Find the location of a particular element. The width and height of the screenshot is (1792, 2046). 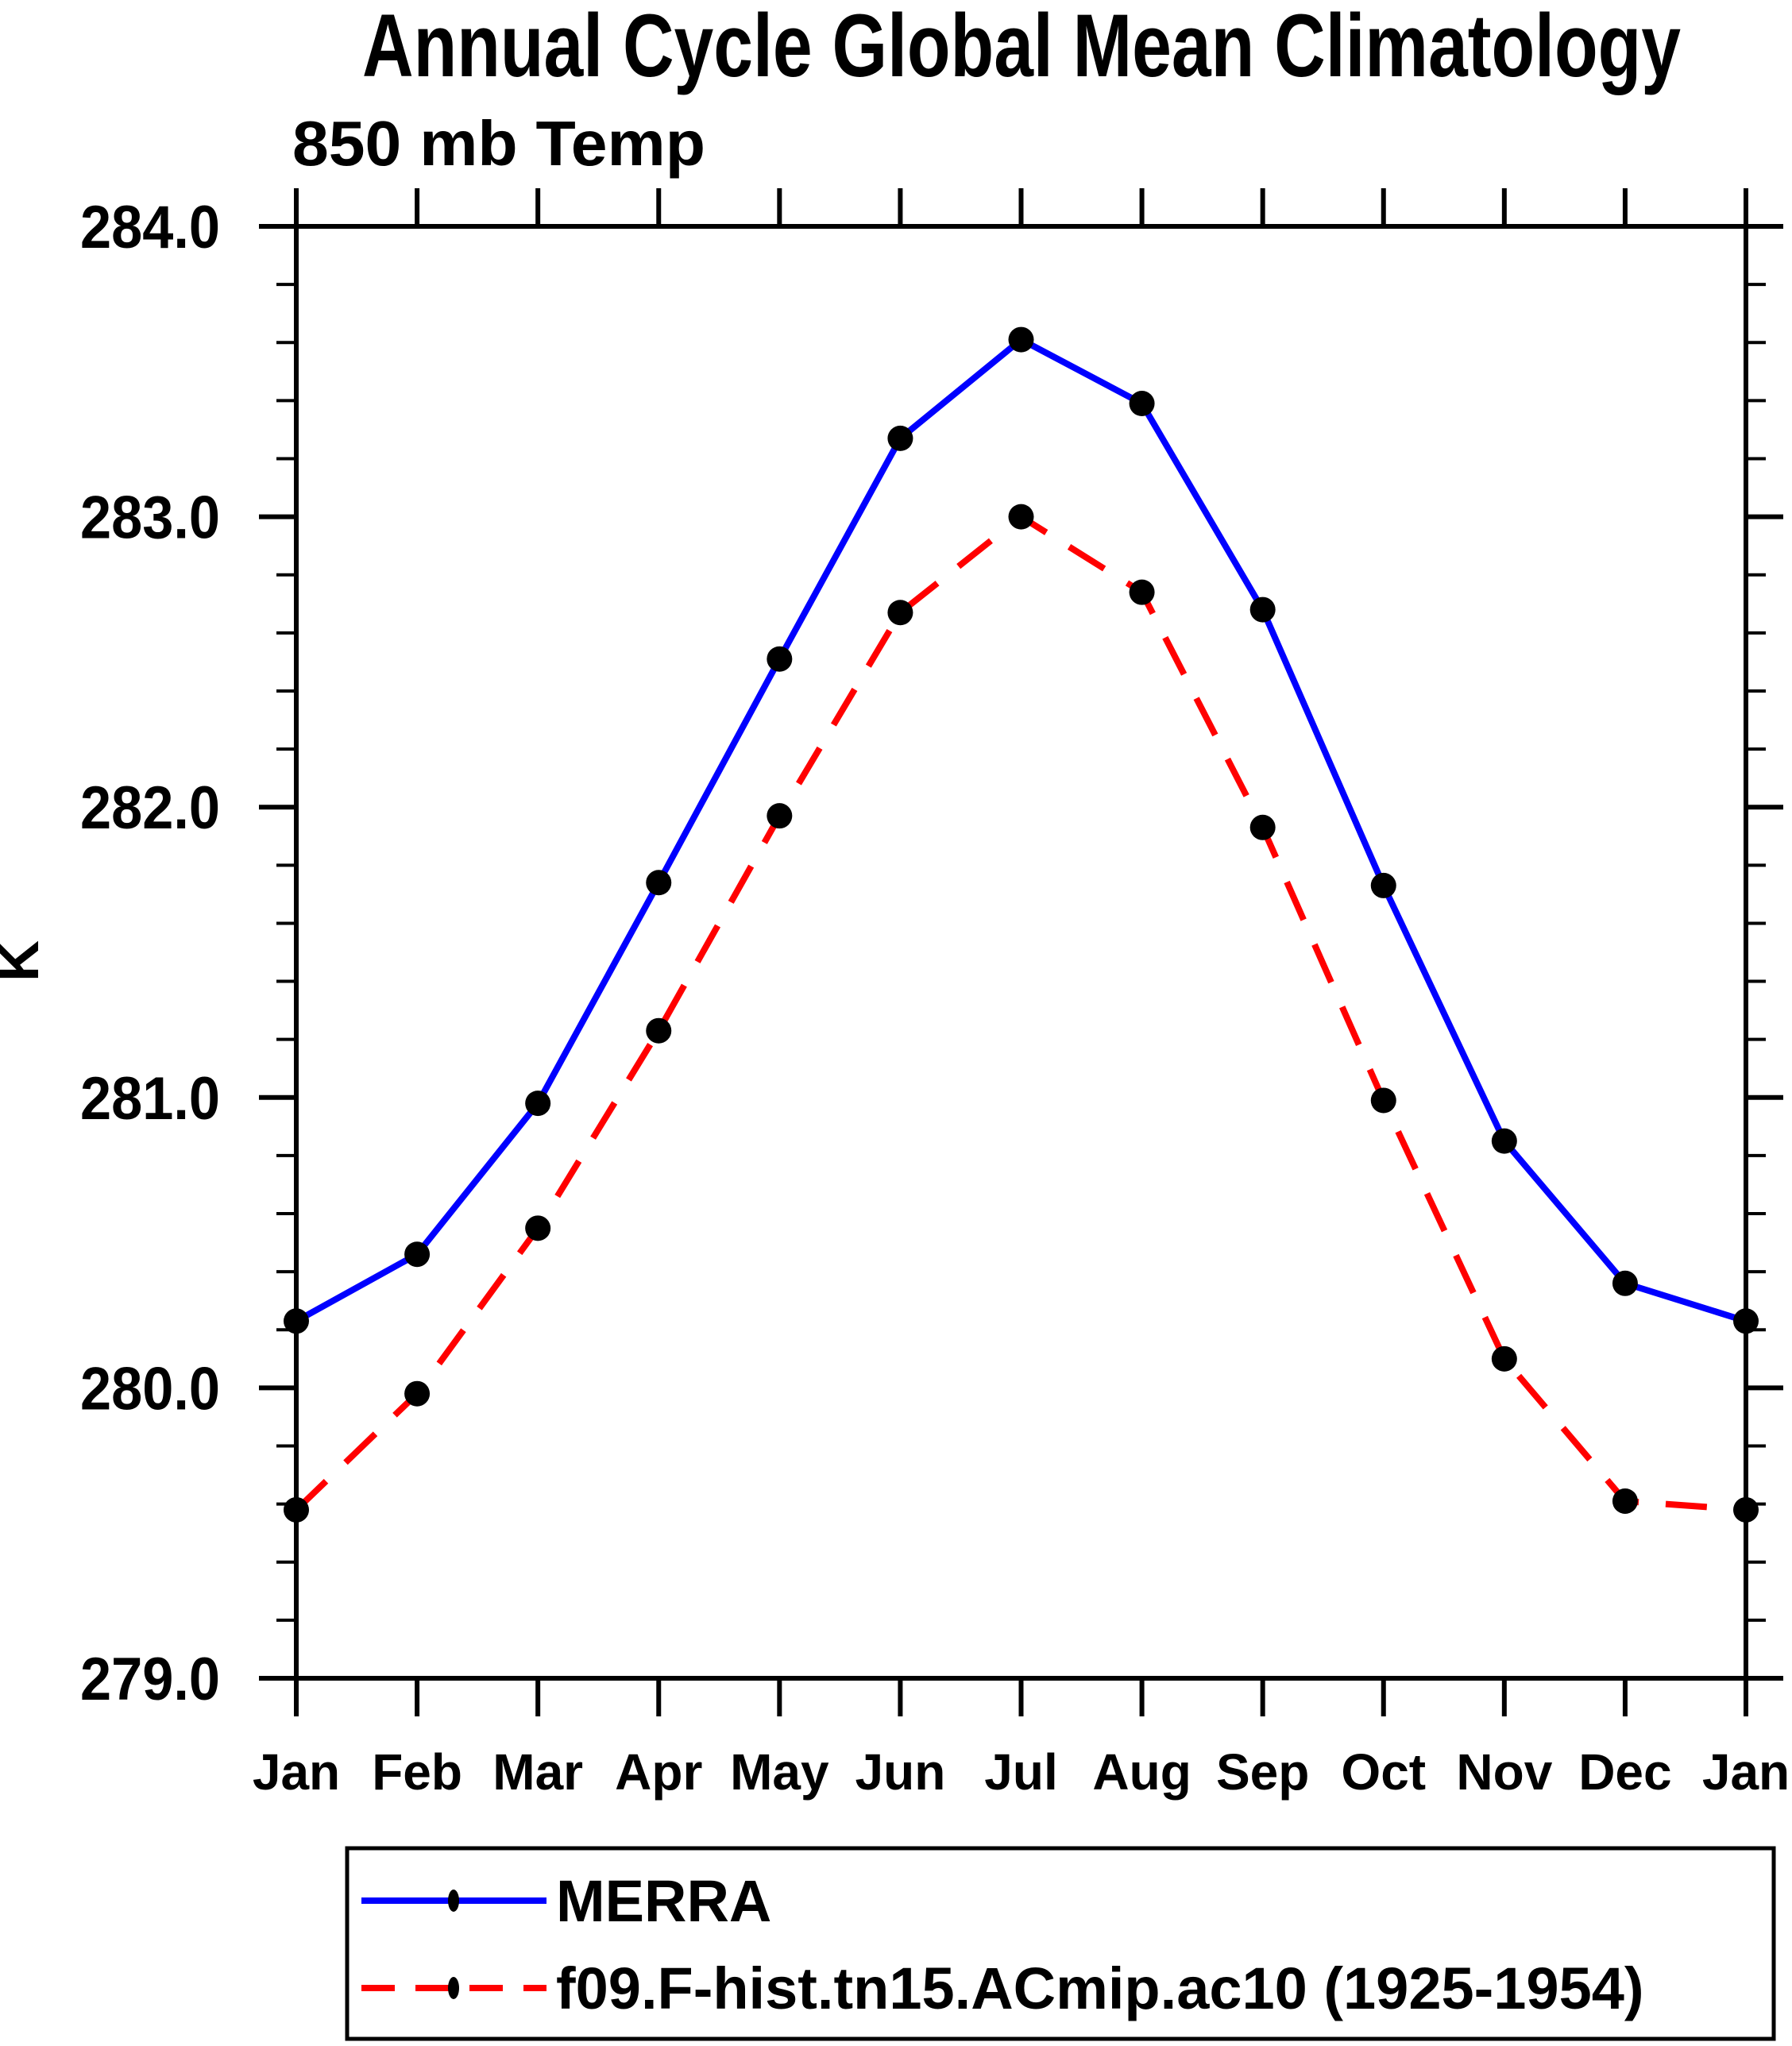

y-tick-label: 280.0 is located at coordinates (150, 1389).